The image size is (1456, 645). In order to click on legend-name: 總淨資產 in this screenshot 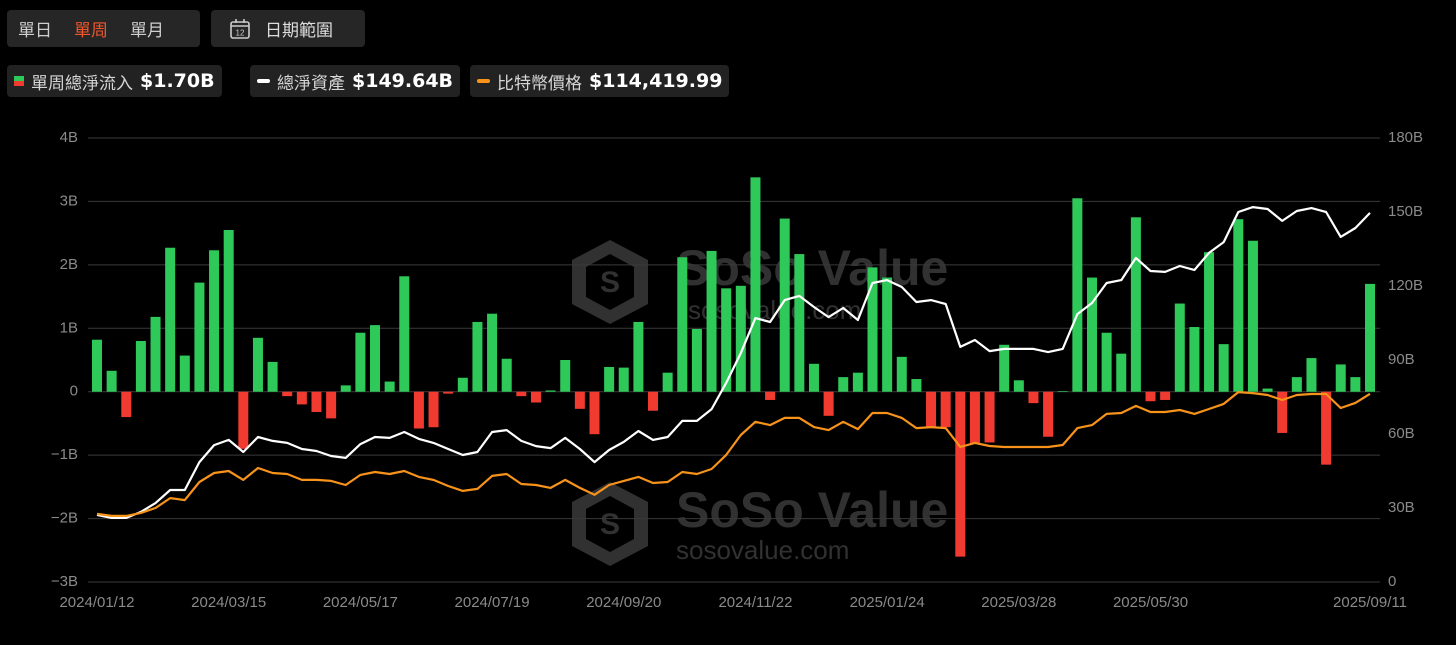, I will do `click(311, 83)`.